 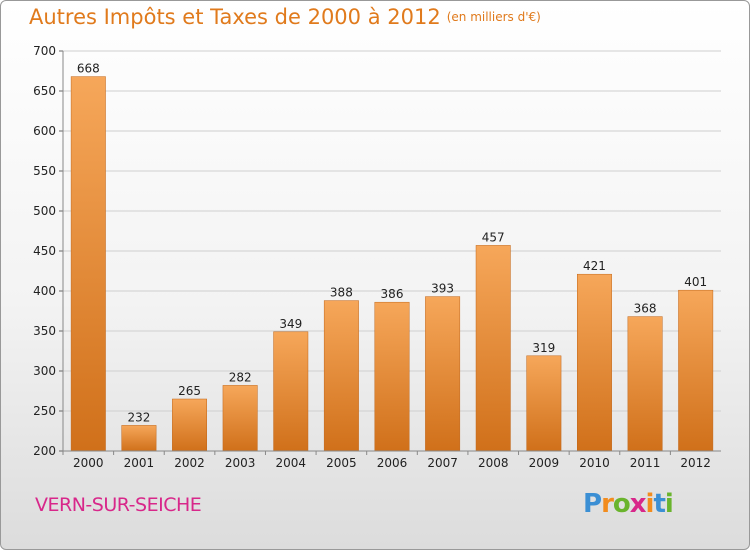 What do you see at coordinates (44, 51) in the screenshot?
I see `y-tick-label: 700` at bounding box center [44, 51].